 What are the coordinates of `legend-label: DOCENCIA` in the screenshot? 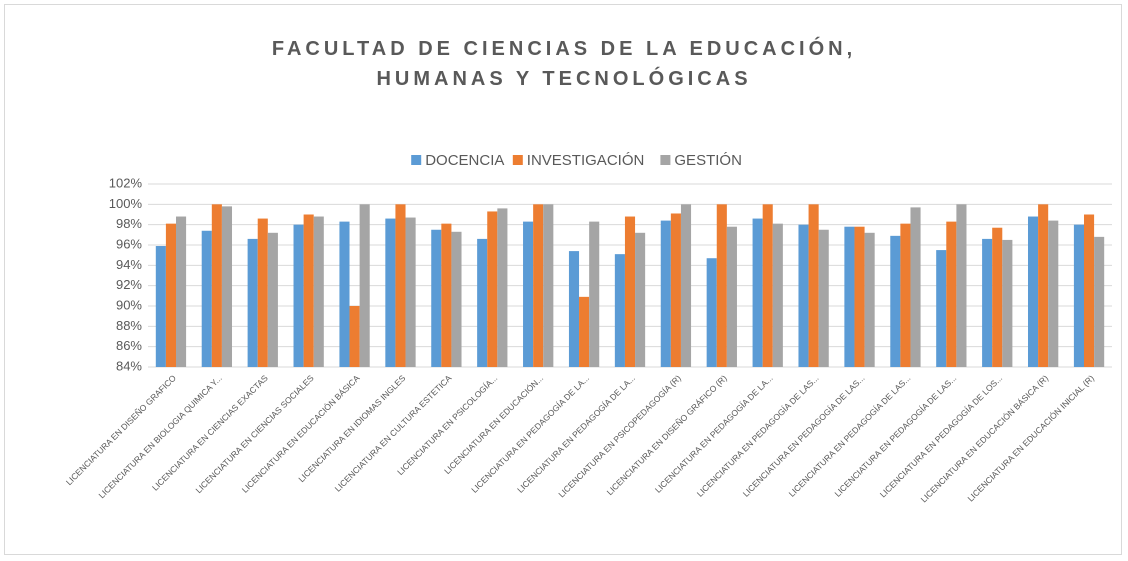 It's located at (464, 160).